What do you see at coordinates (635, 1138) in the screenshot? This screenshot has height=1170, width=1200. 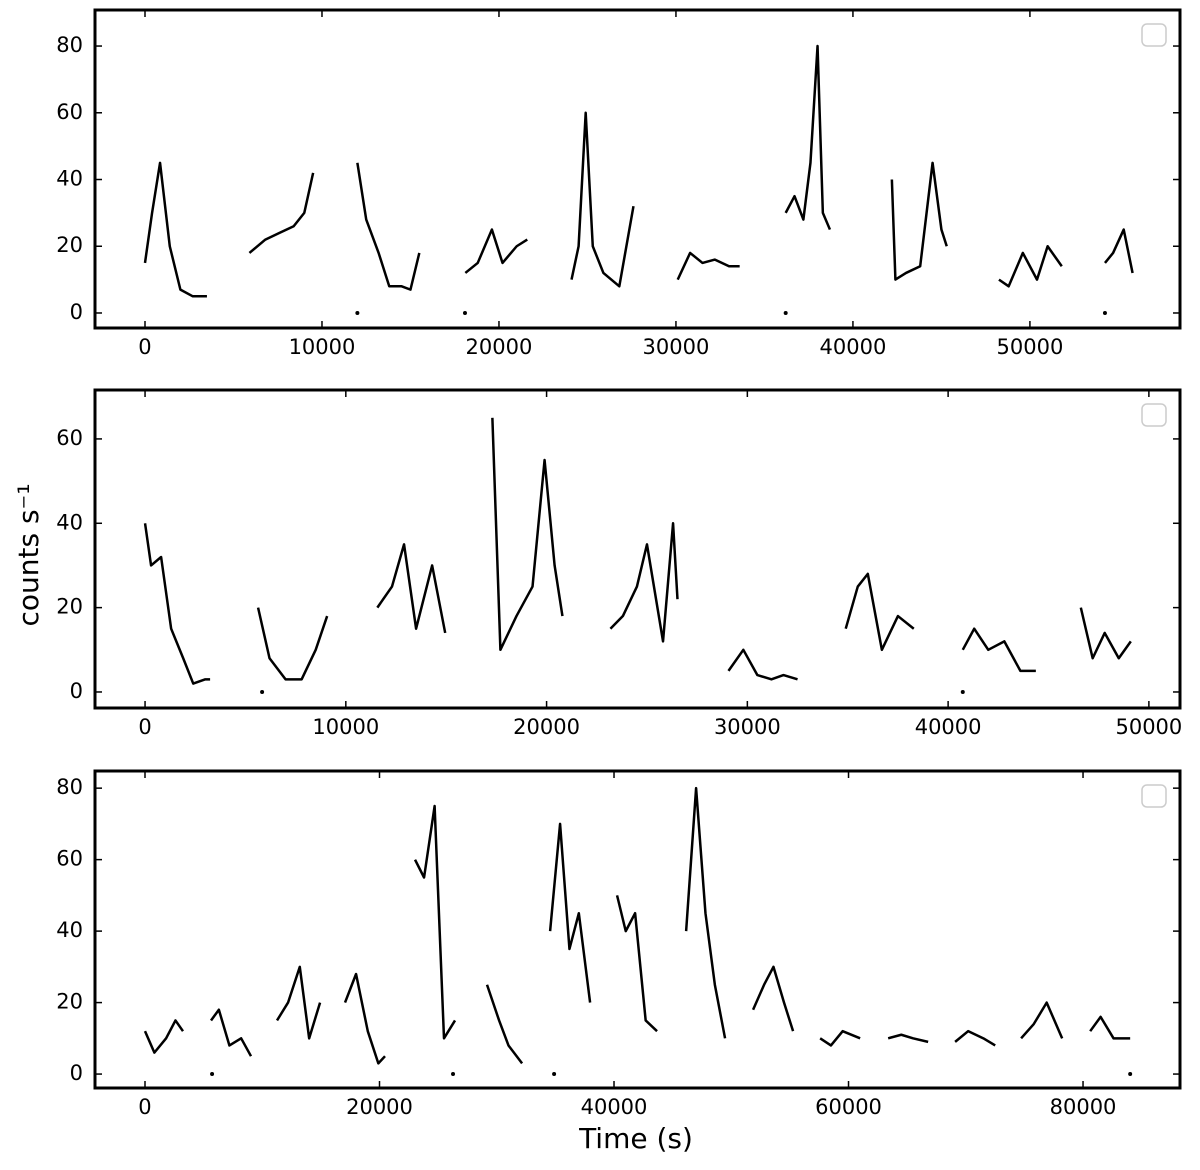 I see `x-axis-label: Time (s)` at bounding box center [635, 1138].